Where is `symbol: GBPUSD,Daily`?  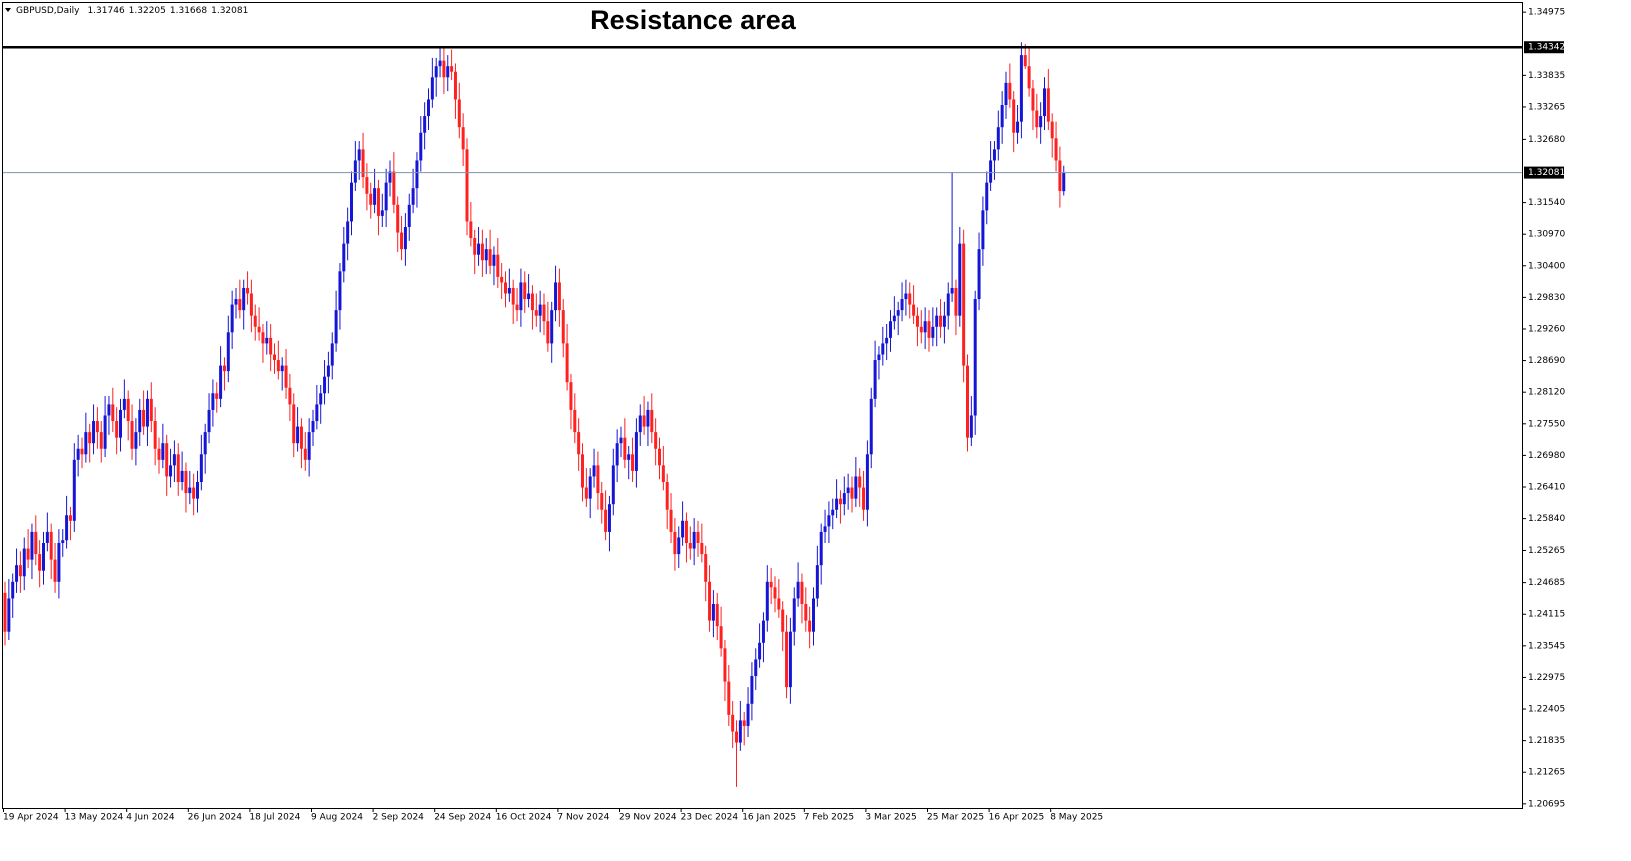
symbol: GBPUSD,Daily is located at coordinates (48, 11).